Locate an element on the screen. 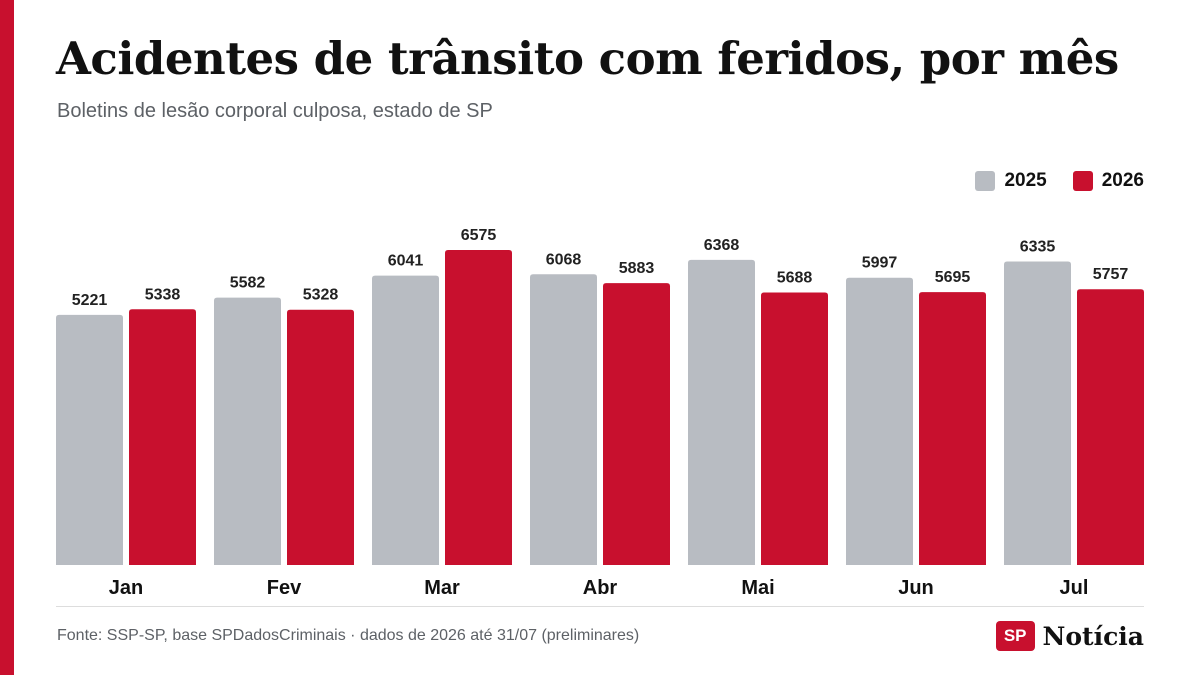  x-tick-label-fev: Fev is located at coordinates (284, 588).